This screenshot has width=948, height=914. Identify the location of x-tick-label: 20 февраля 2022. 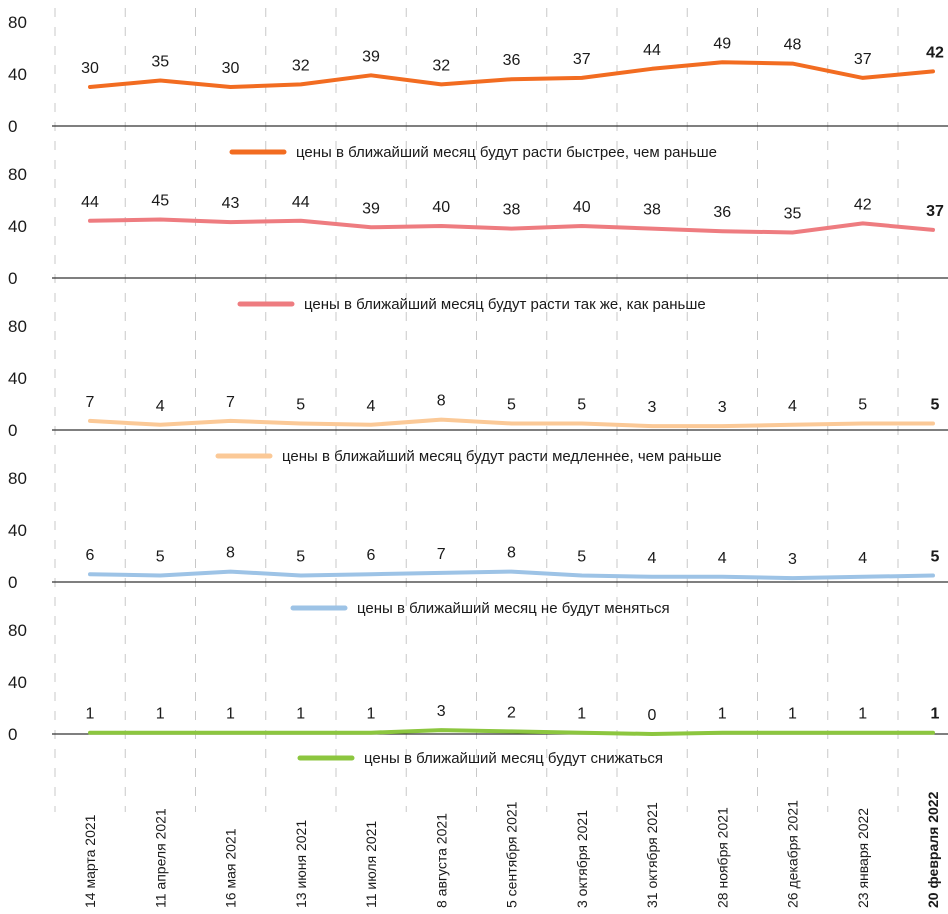
(933, 849).